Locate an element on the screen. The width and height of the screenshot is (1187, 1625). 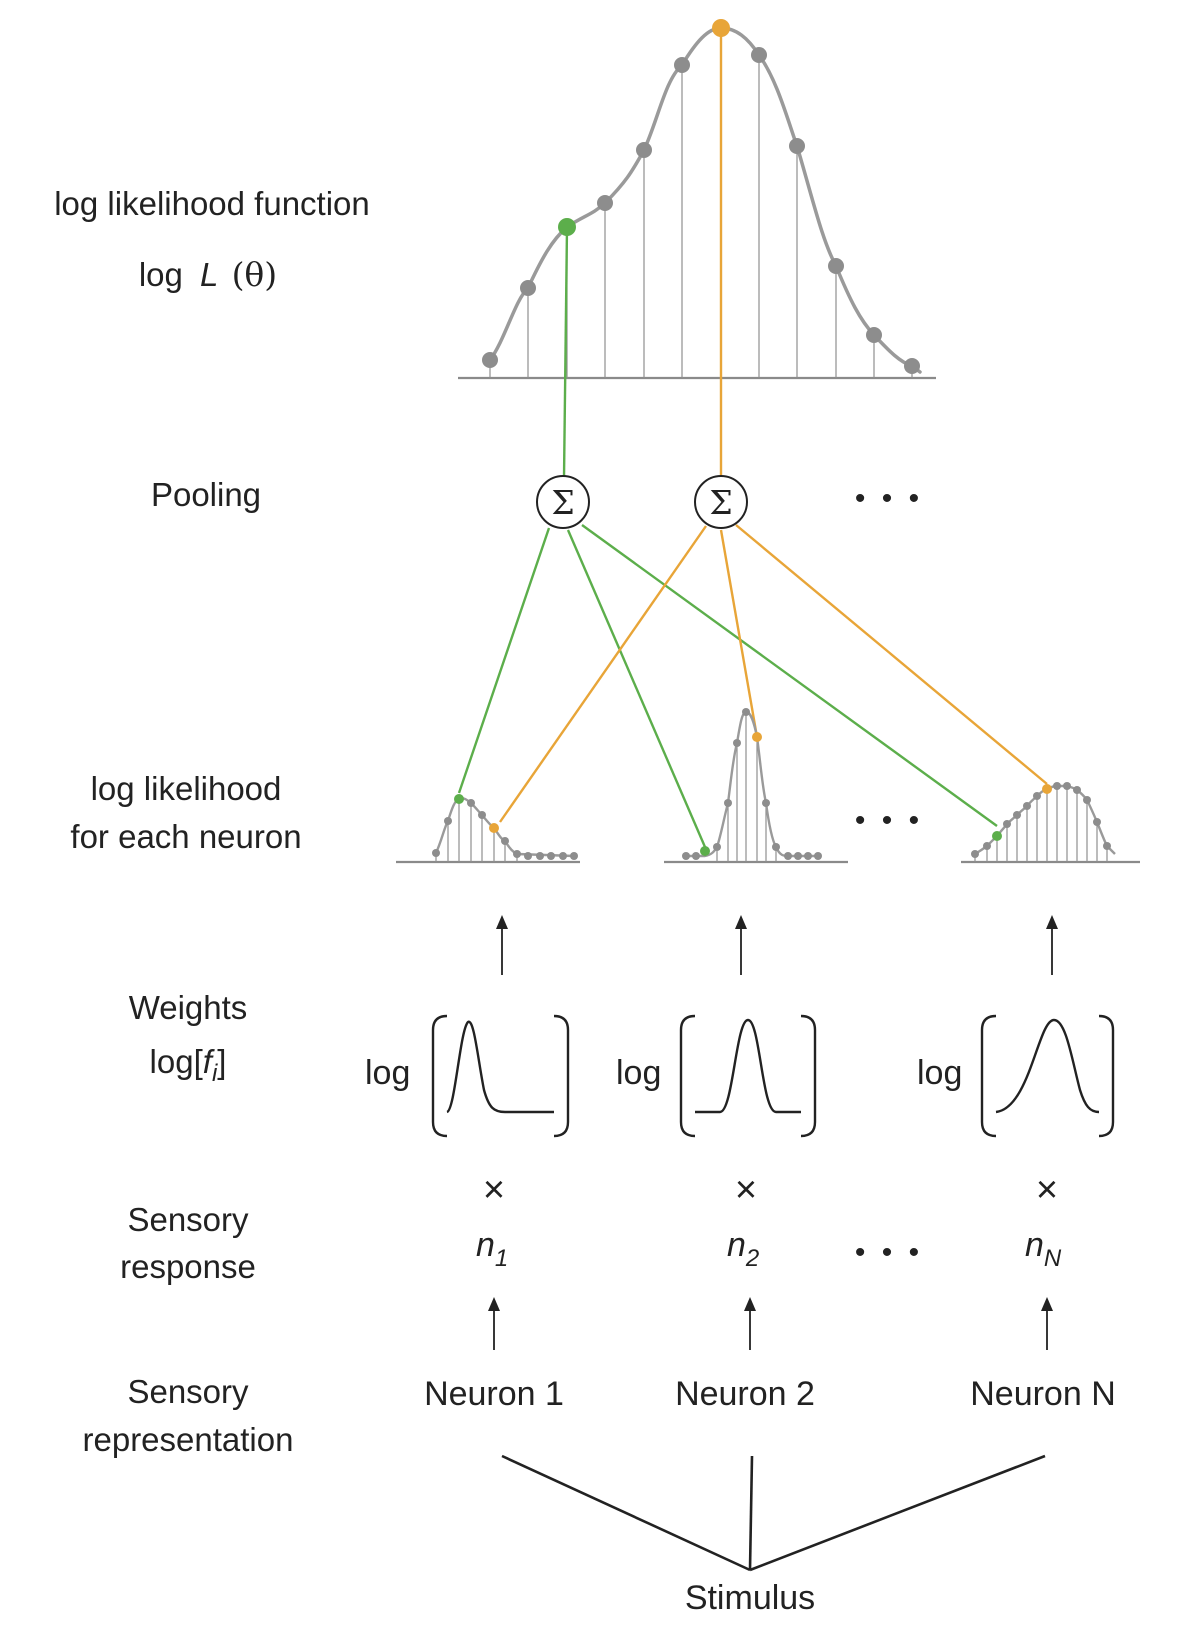
neuron2-times: × is located at coordinates (746, 1190).